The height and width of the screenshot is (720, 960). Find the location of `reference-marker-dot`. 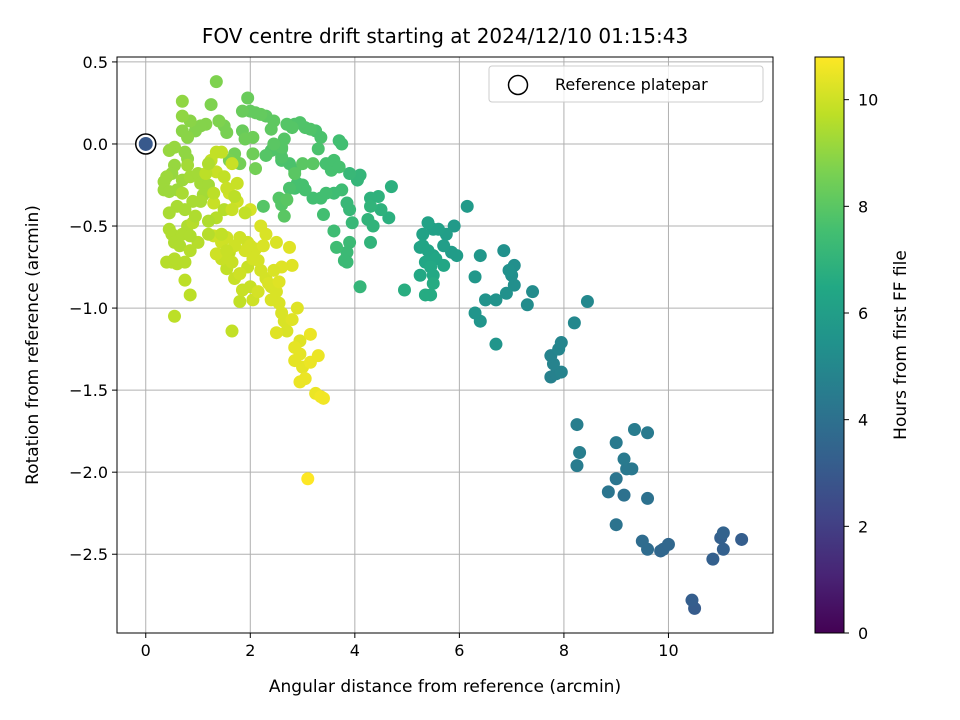

reference-marker-dot is located at coordinates (145, 143).